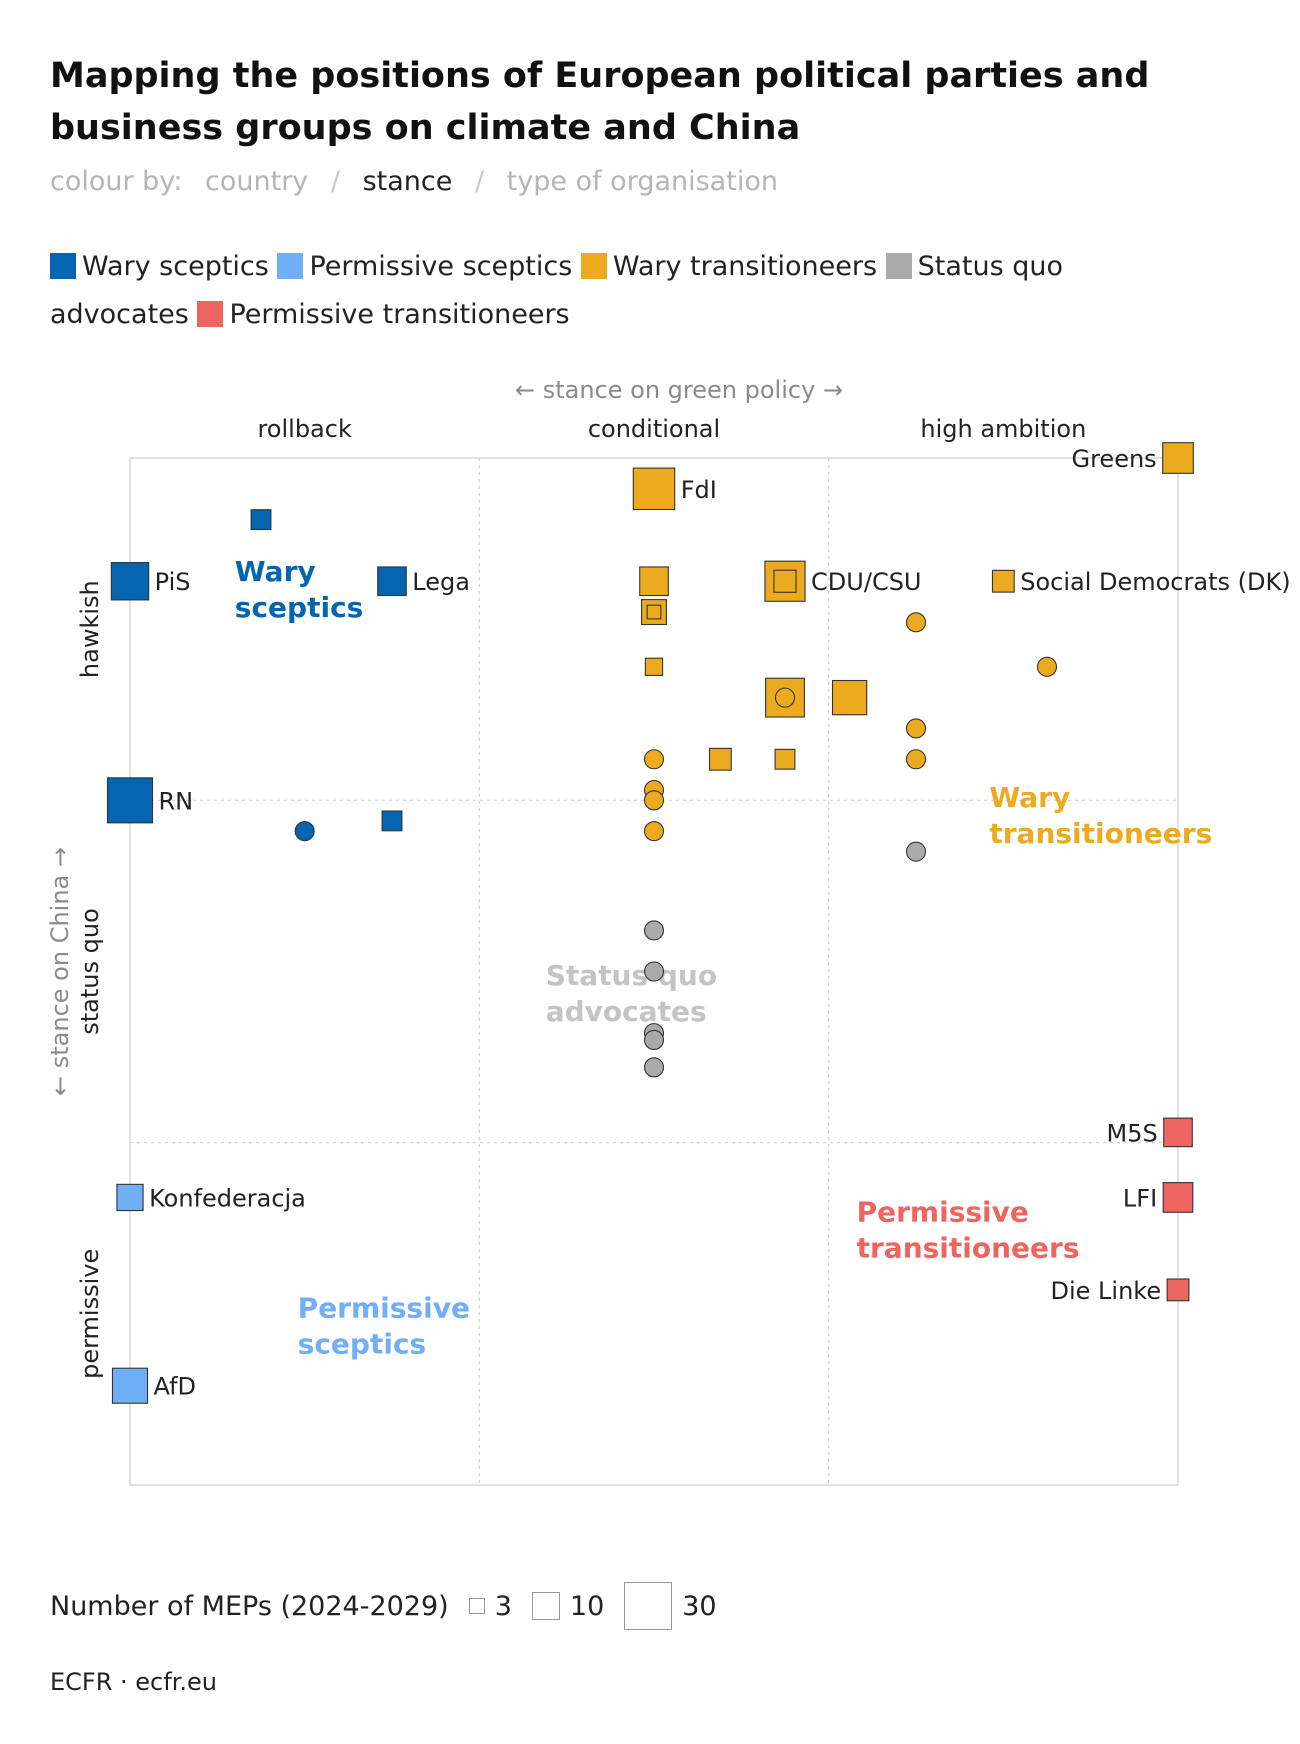 The height and width of the screenshot is (1744, 1300). I want to click on legend-item-wary-transitioneers: Wary transitioneers, so click(729, 266).